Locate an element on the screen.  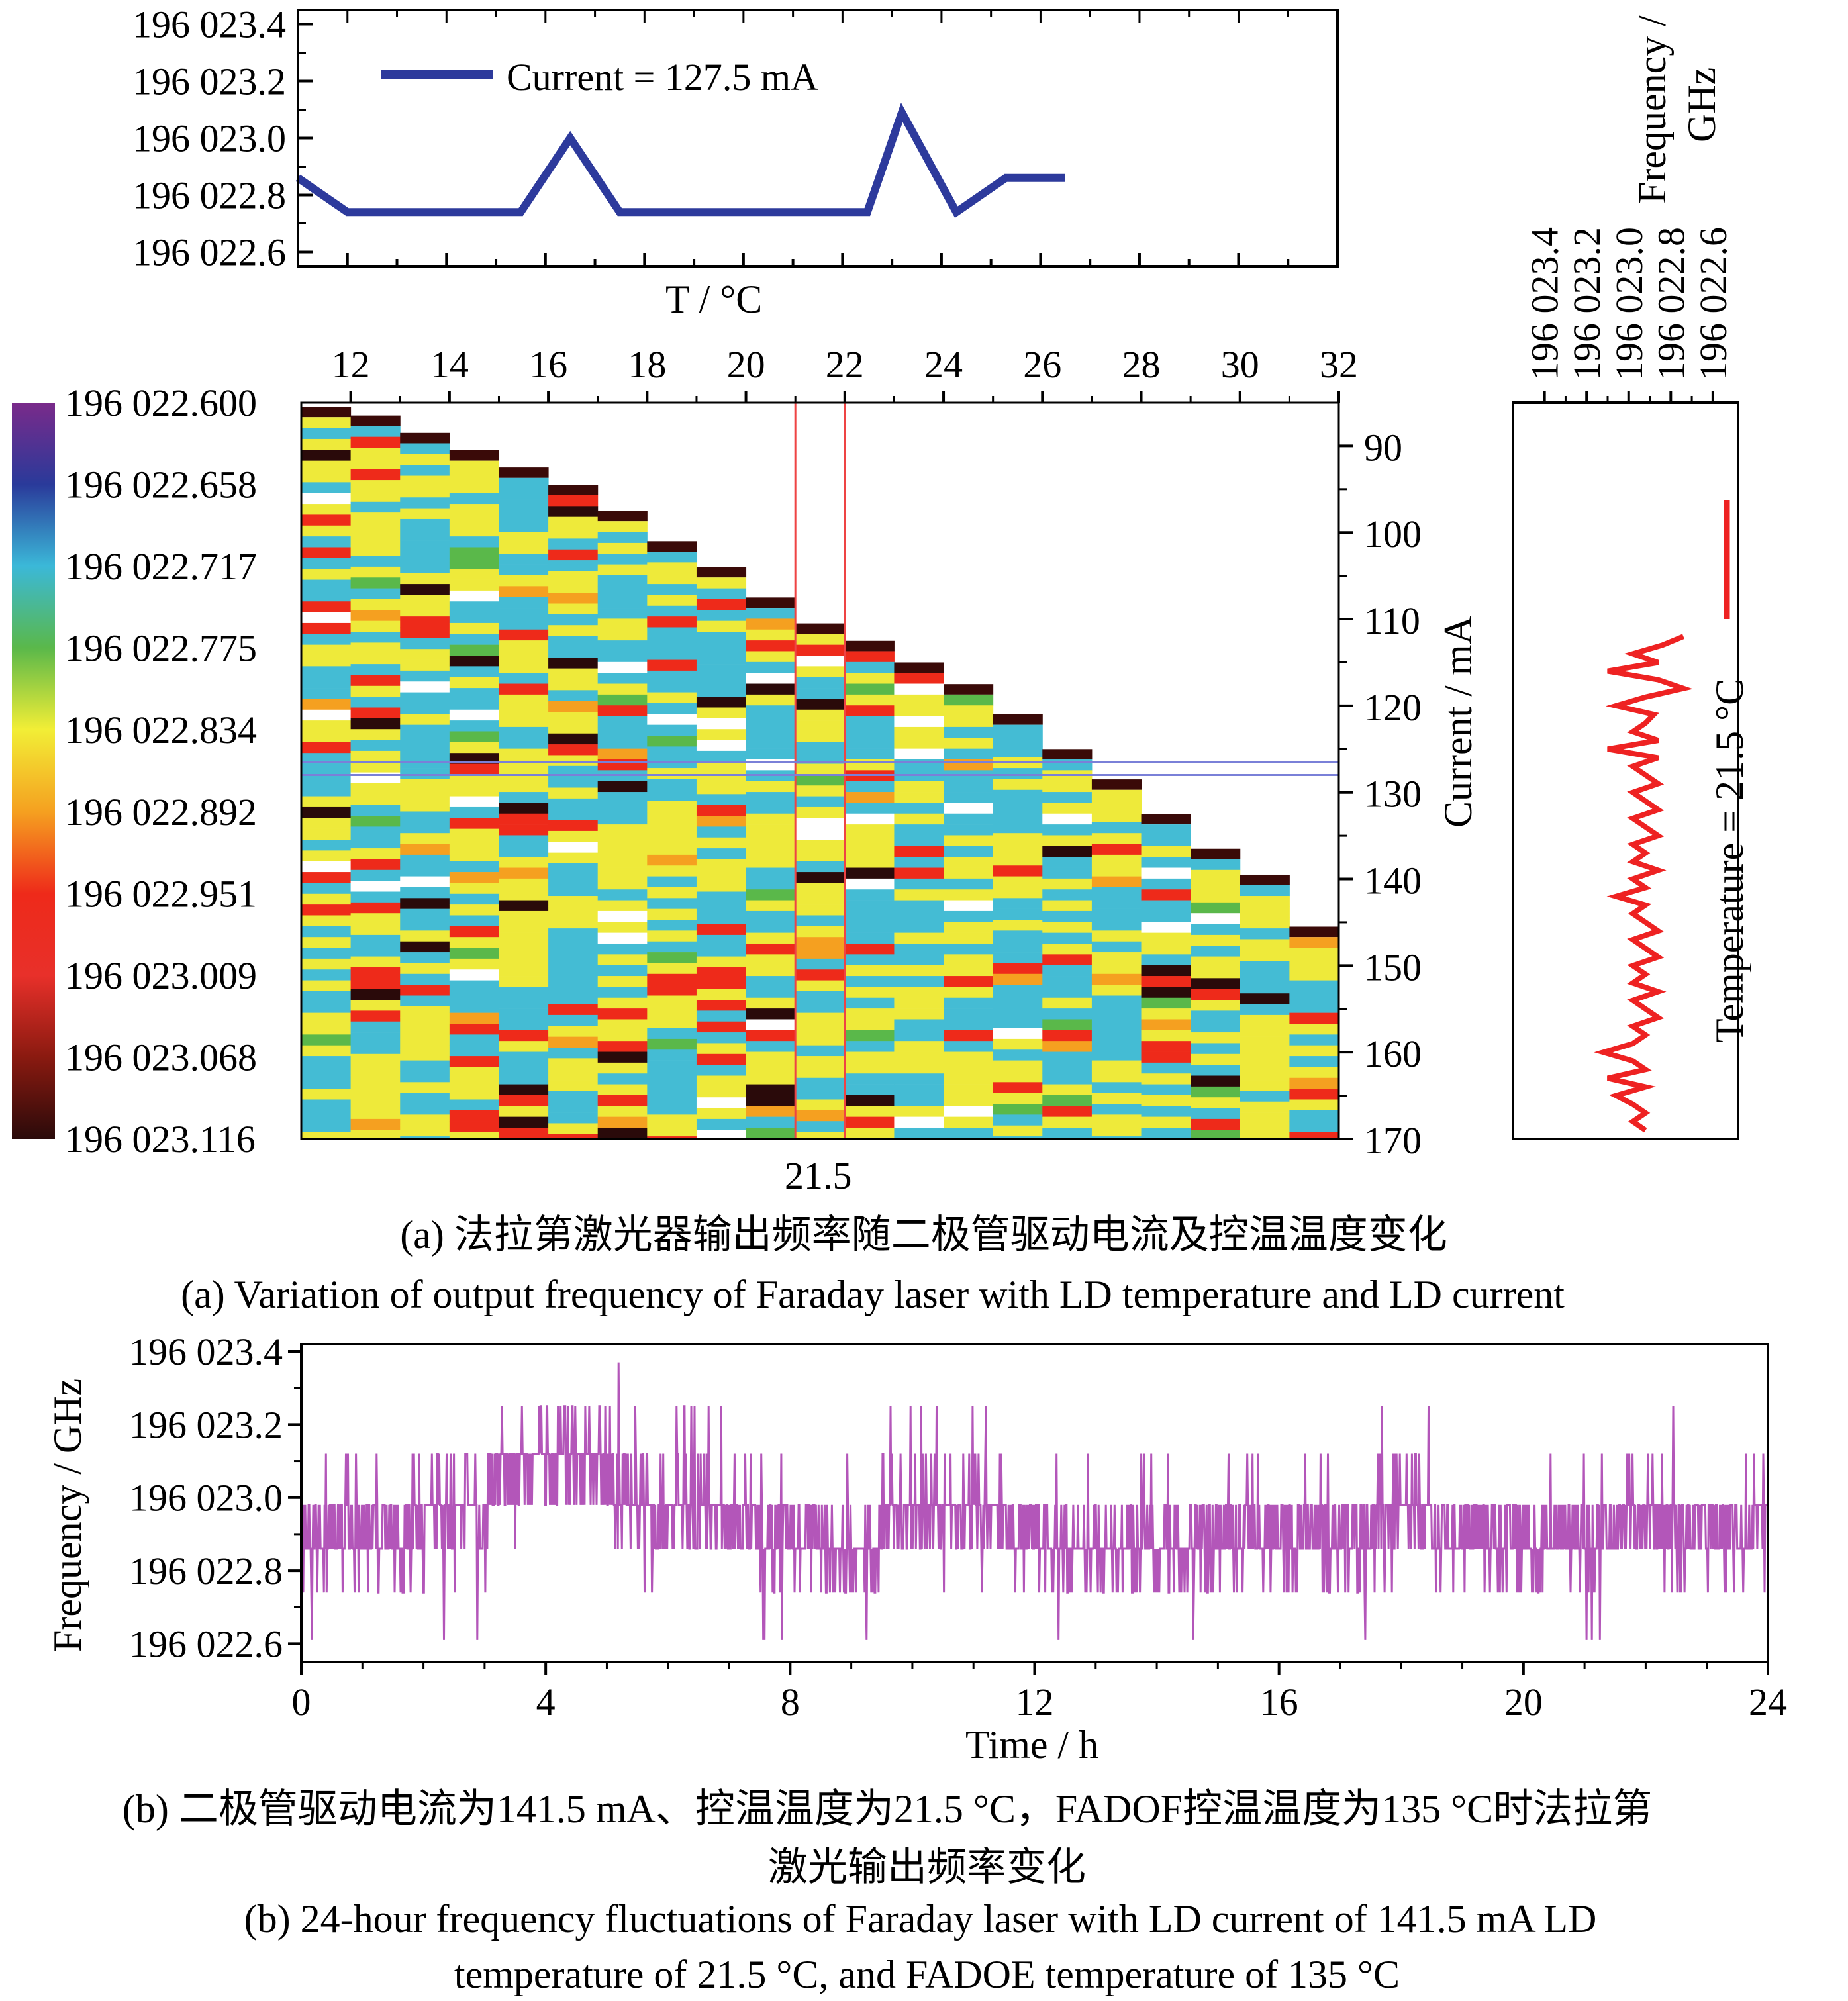
top-plot-frame is located at coordinates (818, 138).